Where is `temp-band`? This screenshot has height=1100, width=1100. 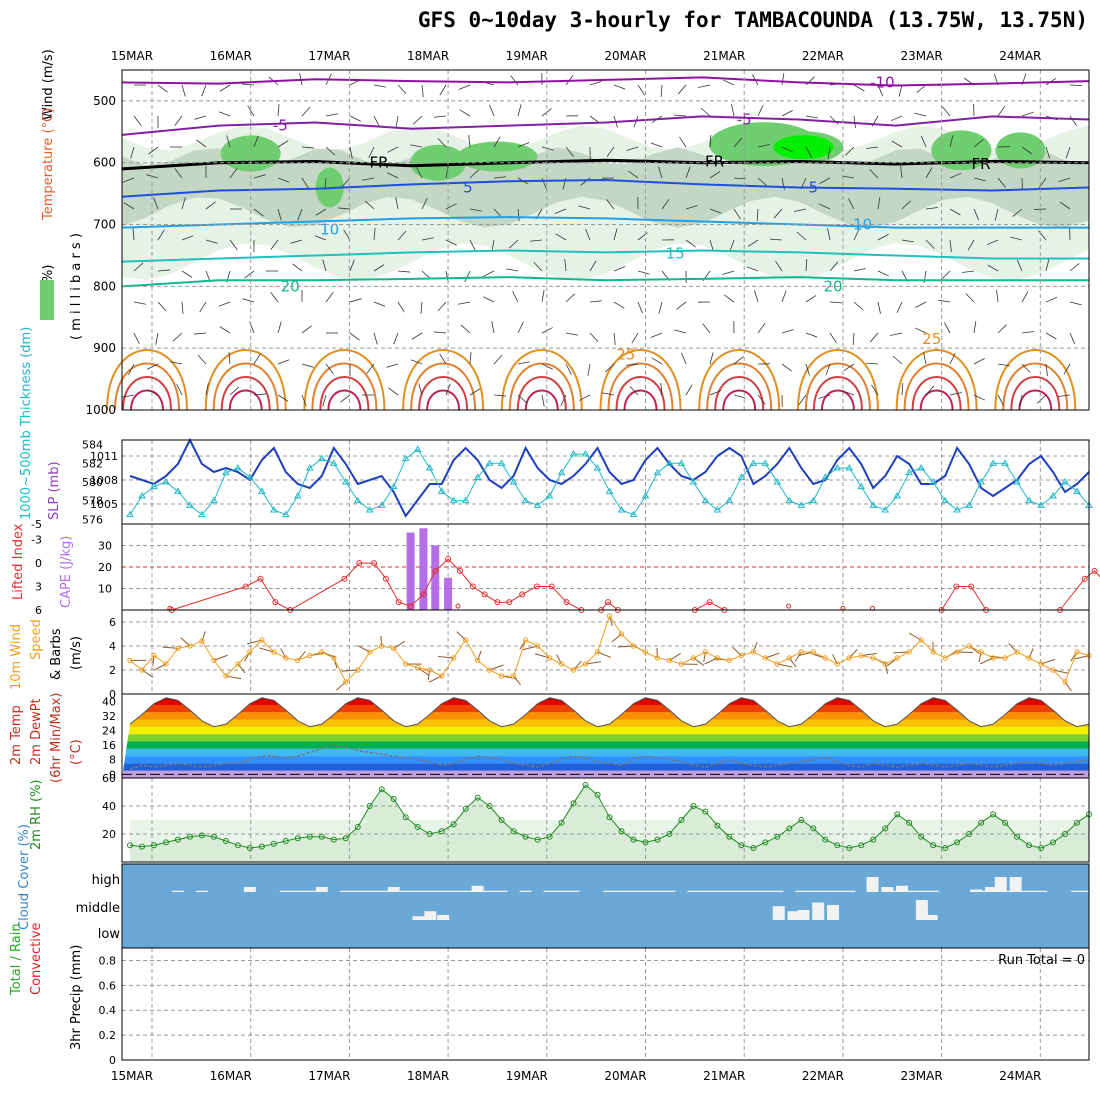
temp-band is located at coordinates (605, 730).